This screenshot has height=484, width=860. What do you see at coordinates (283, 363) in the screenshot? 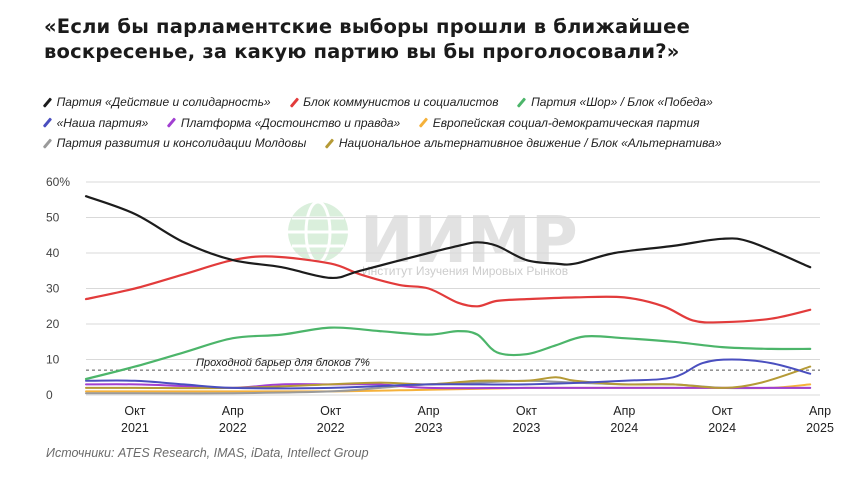
I see `threshold-label: Проходной барьер для блоков 7%` at bounding box center [283, 363].